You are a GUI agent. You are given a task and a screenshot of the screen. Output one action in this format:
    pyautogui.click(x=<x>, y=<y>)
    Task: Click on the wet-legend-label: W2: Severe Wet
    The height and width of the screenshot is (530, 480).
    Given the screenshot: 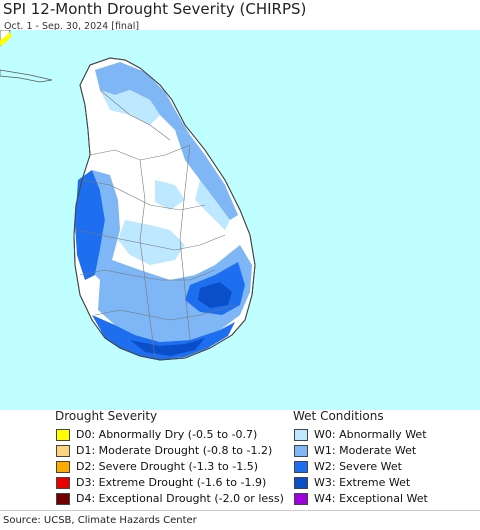 What is the action you would take?
    pyautogui.click(x=358, y=466)
    